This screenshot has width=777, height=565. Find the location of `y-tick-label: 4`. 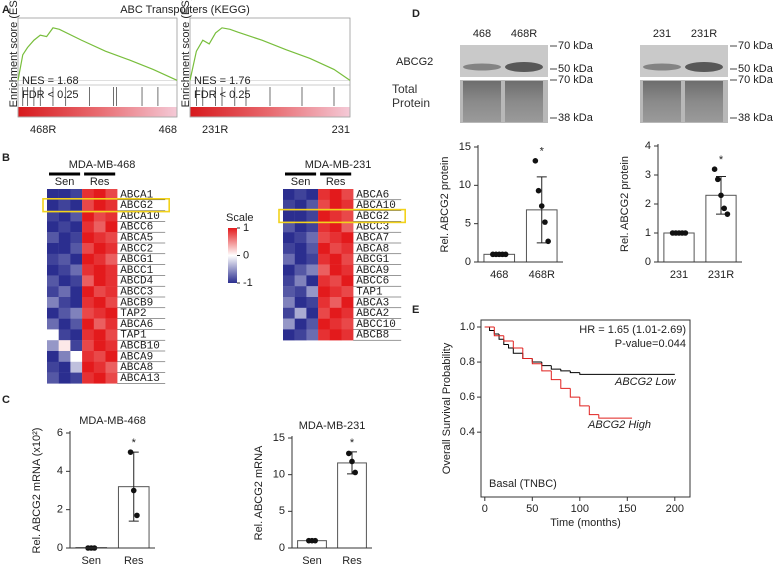

y-tick-label: 4 is located at coordinates (60, 471).